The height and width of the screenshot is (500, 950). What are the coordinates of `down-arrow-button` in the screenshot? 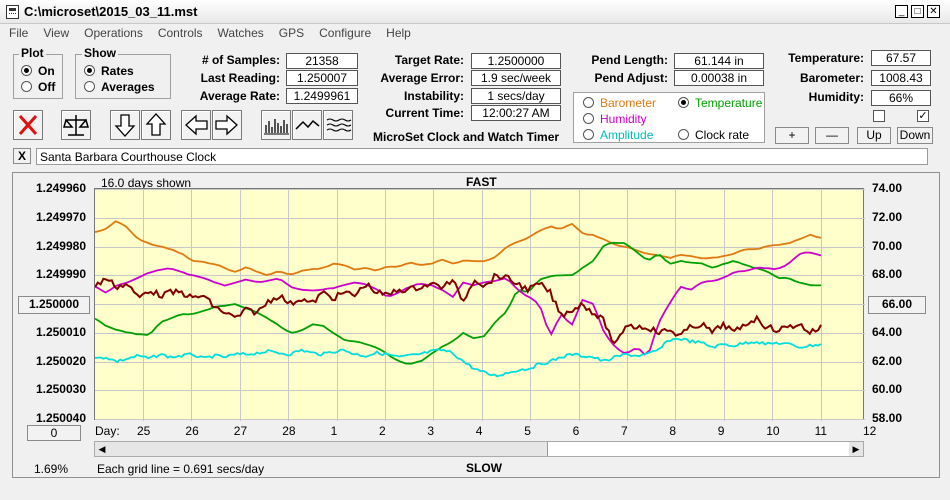 It's located at (125, 125).